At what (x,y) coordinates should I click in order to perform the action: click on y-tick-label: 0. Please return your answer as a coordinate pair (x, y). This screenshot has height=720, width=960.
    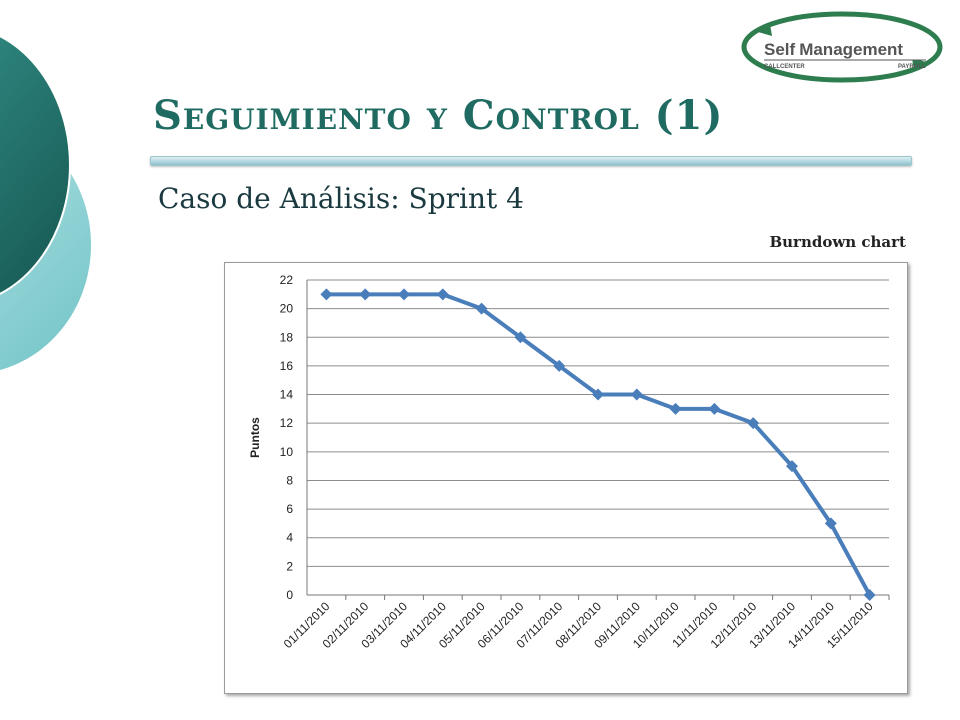
    Looking at the image, I should click on (289, 595).